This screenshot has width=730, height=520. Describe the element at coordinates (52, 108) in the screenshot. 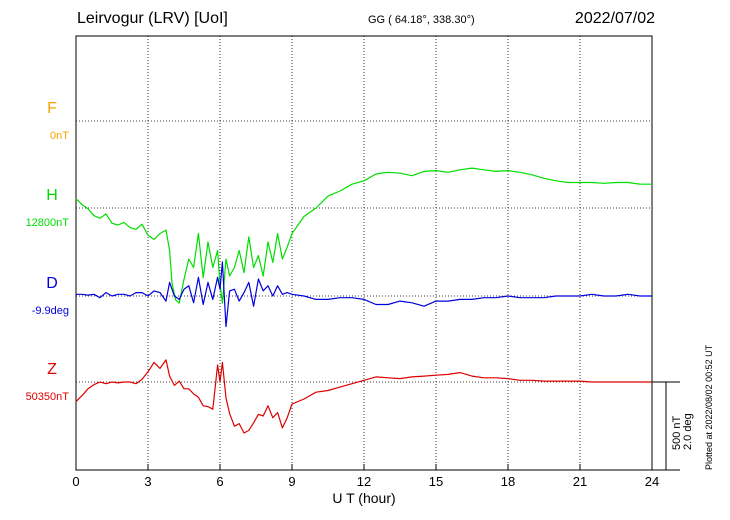

I see `series-name-F: F` at that location.